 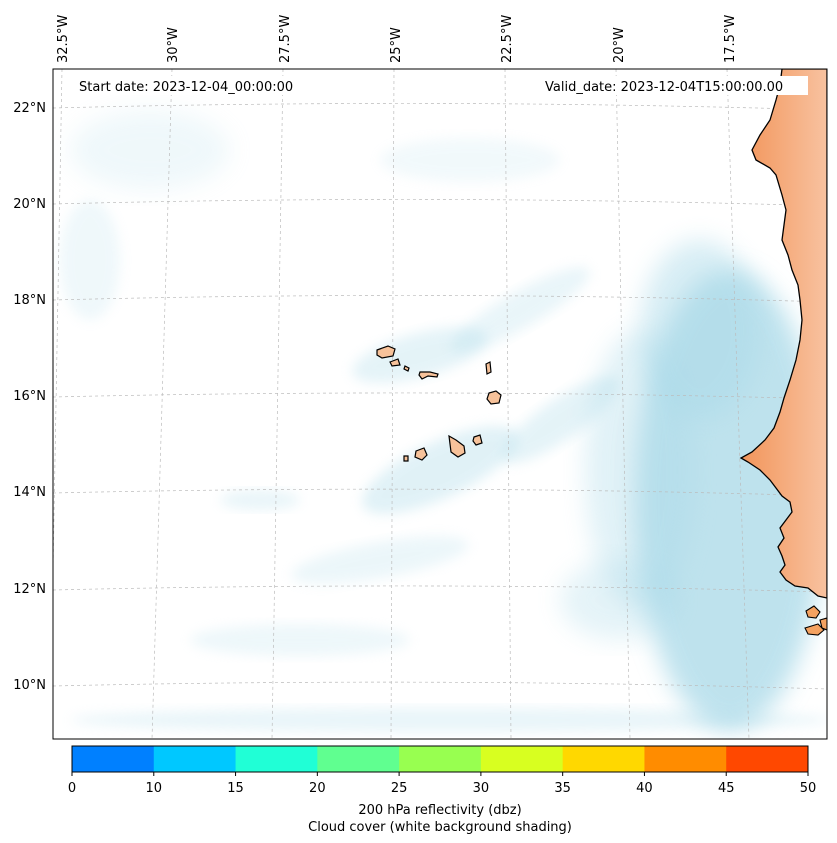 I want to click on lat-label: 16°N, so click(x=29, y=396).